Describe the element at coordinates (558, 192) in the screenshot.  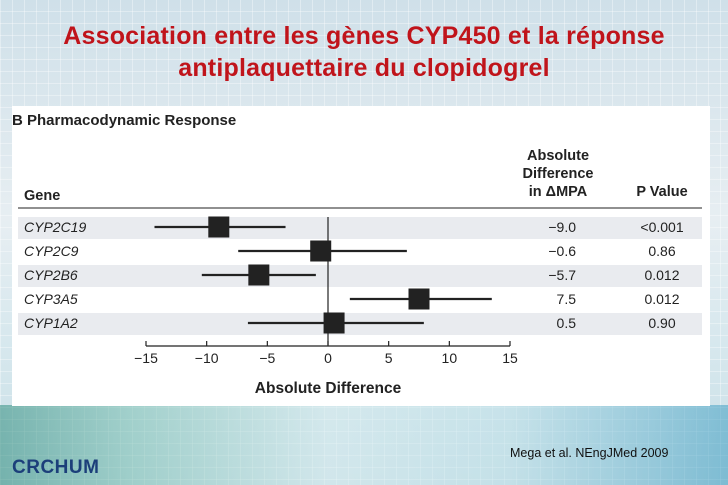
I see `diff-header-line: in ΔMPA` at that location.